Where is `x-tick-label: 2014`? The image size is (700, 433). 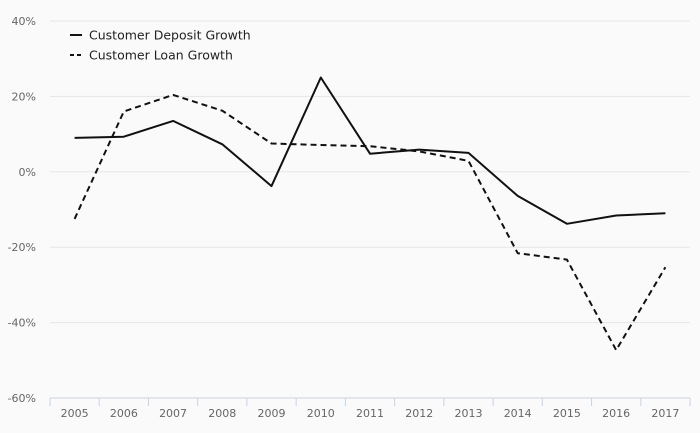
x-tick-label: 2014 is located at coordinates (518, 413).